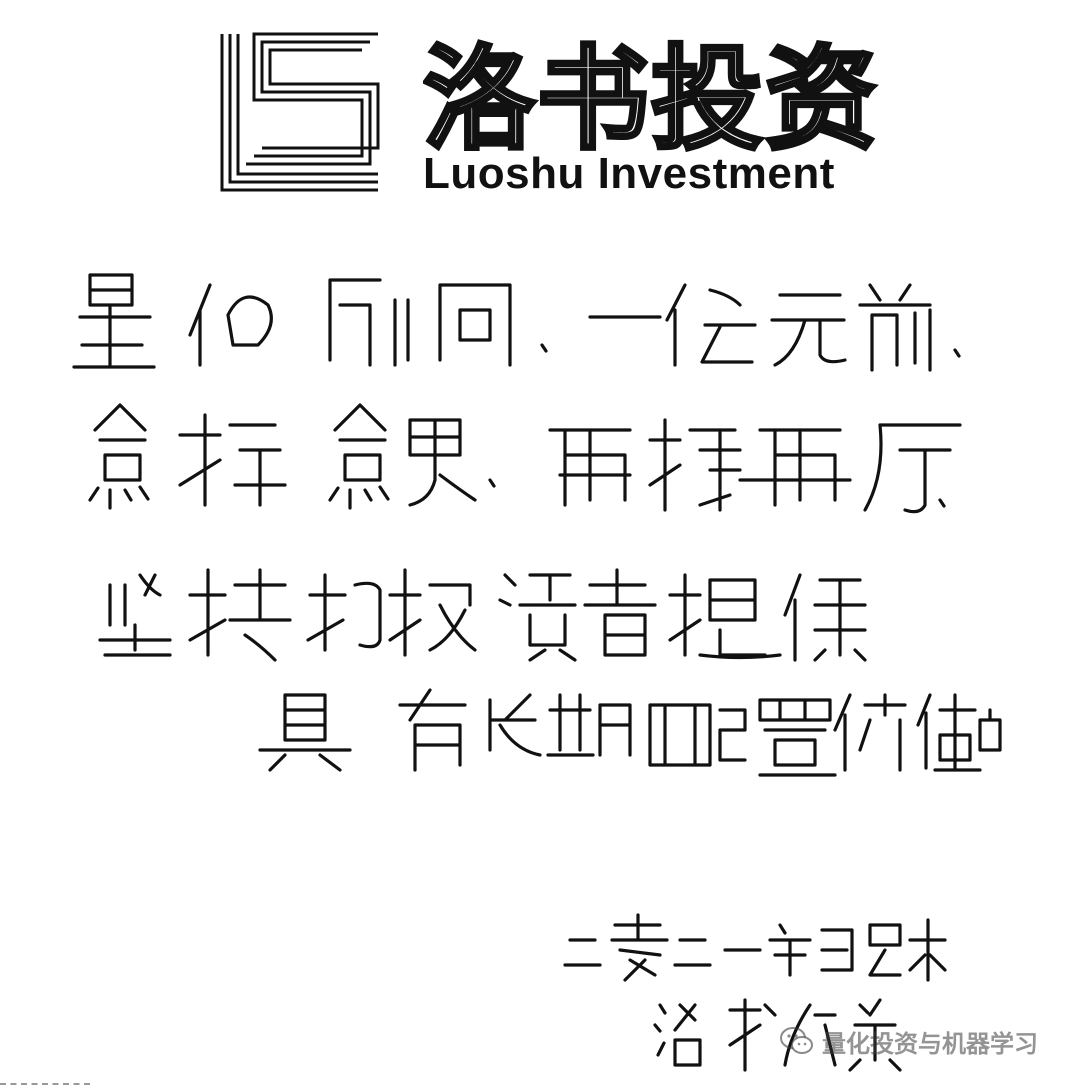 This screenshot has width=1080, height=1089. I want to click on signature-date, so click(755, 947).